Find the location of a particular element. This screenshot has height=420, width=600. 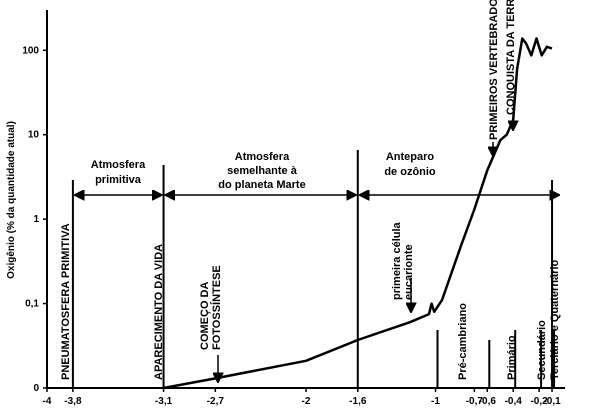

x-tick-label: -0,4 is located at coordinates (514, 401).